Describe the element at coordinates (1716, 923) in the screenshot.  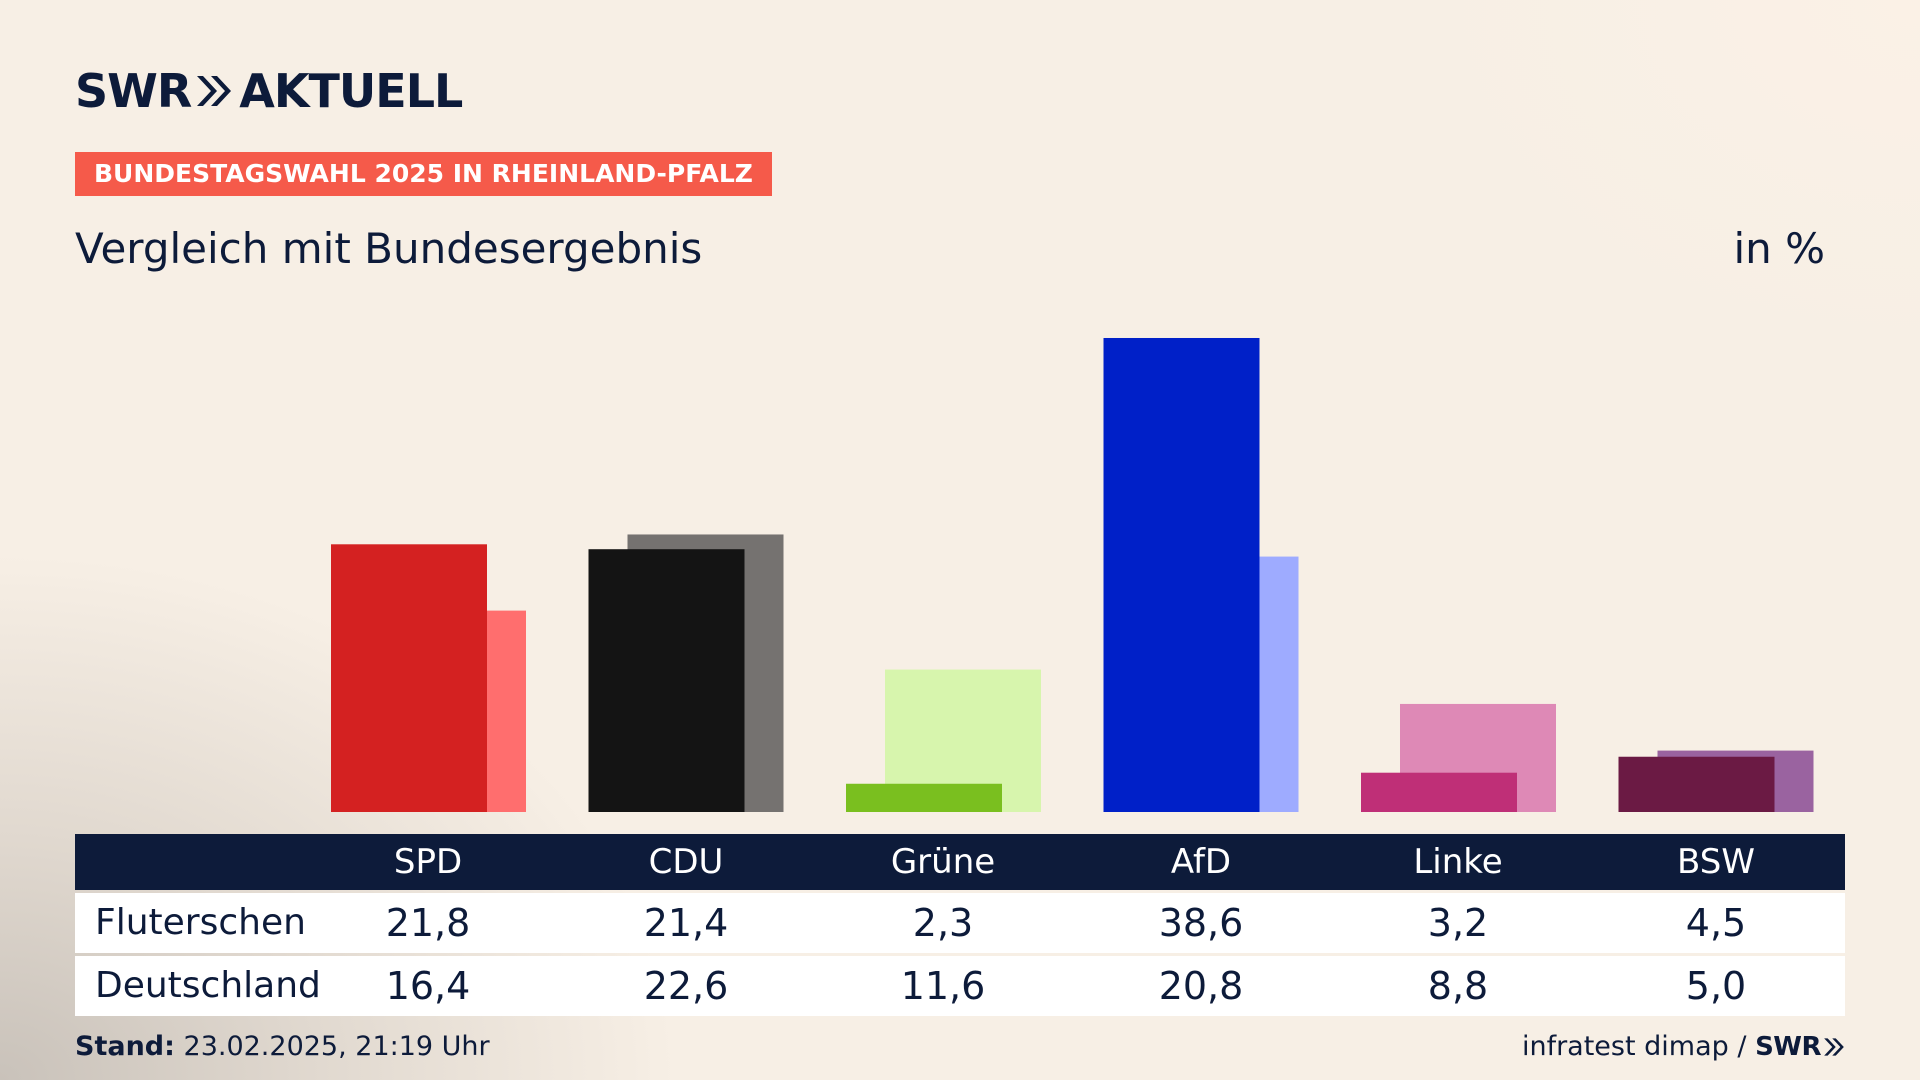
I see `table-cell: 4,5` at that location.